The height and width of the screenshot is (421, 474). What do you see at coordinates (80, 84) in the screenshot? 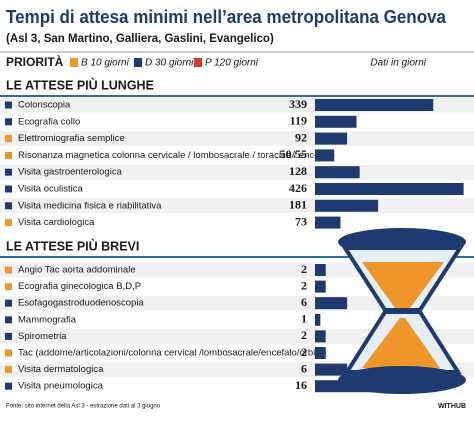
I see `section-title: LE ATTESE PIÙ LUNGHE` at bounding box center [80, 84].